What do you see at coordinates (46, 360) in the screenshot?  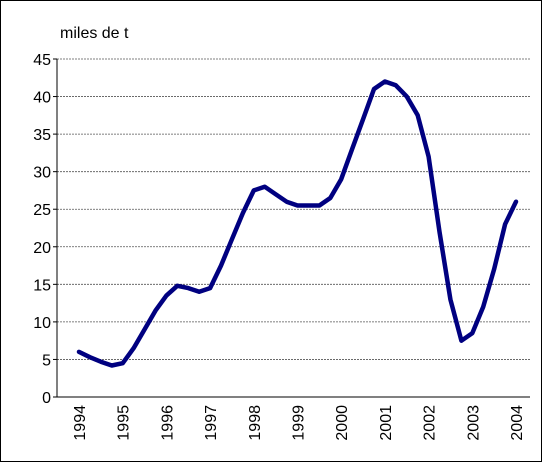 I see `y-tick-label: 5` at bounding box center [46, 360].